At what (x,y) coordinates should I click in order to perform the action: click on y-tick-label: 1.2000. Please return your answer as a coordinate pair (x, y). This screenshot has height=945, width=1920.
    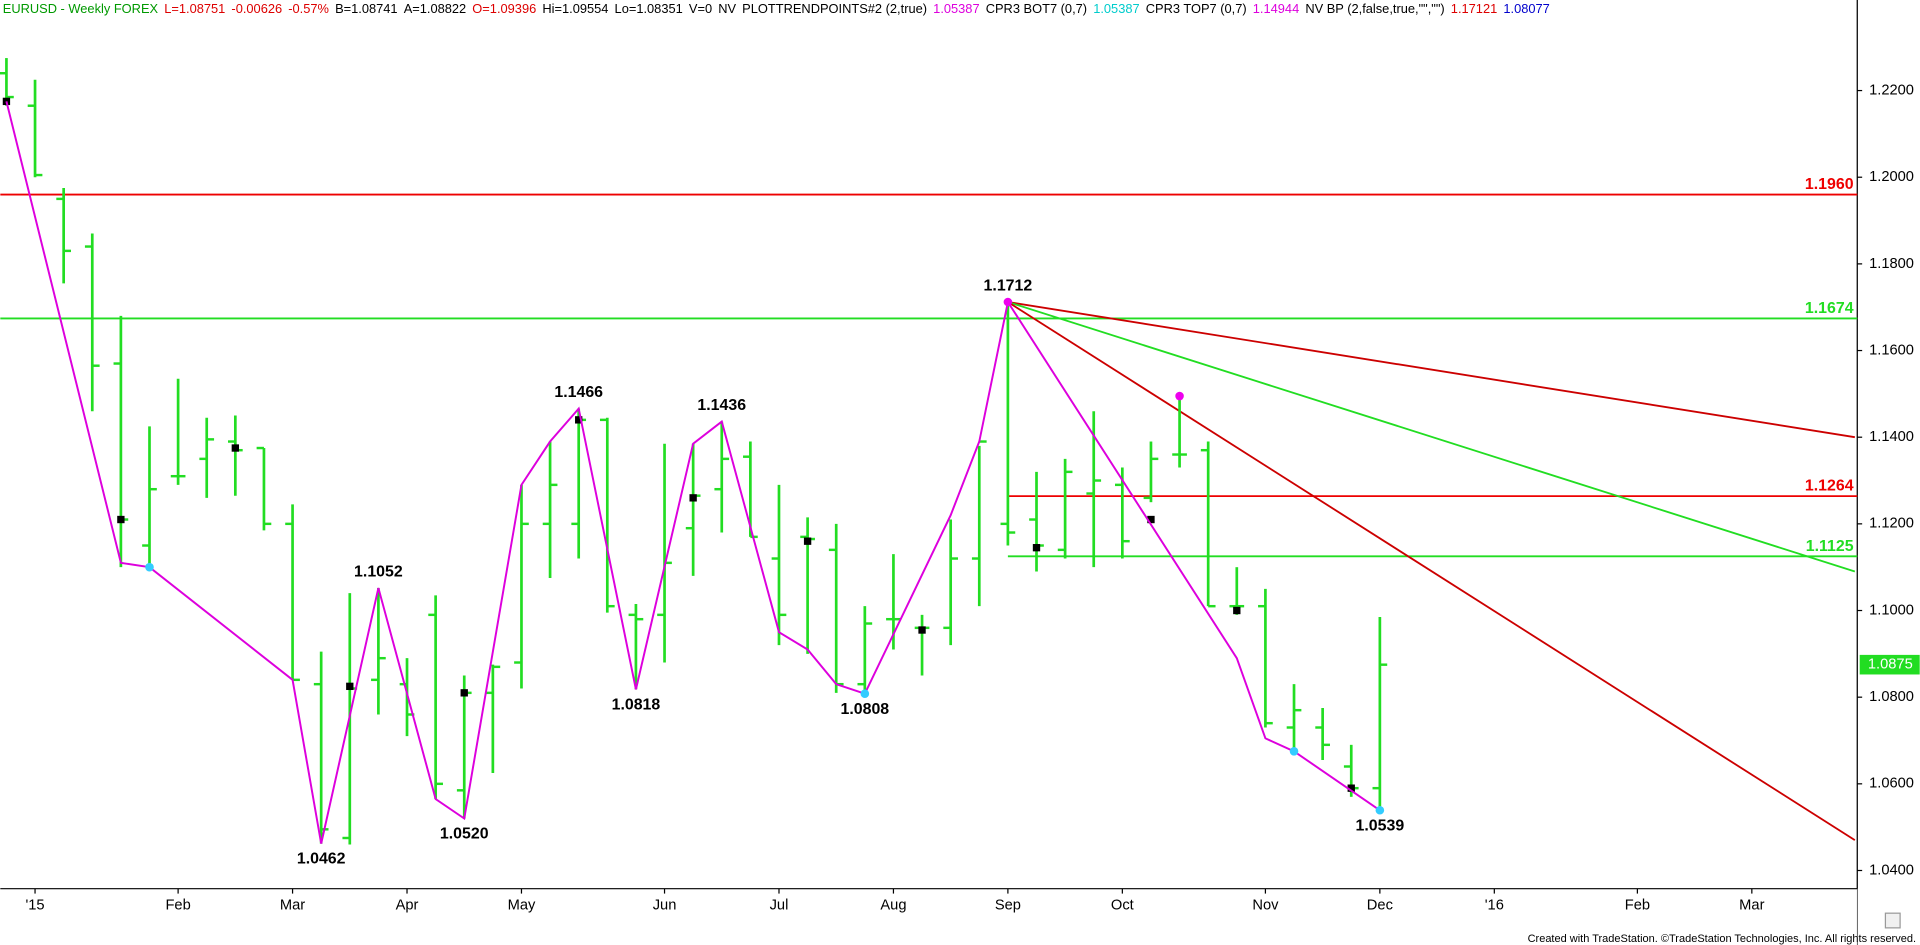
    Looking at the image, I should click on (1891, 177).